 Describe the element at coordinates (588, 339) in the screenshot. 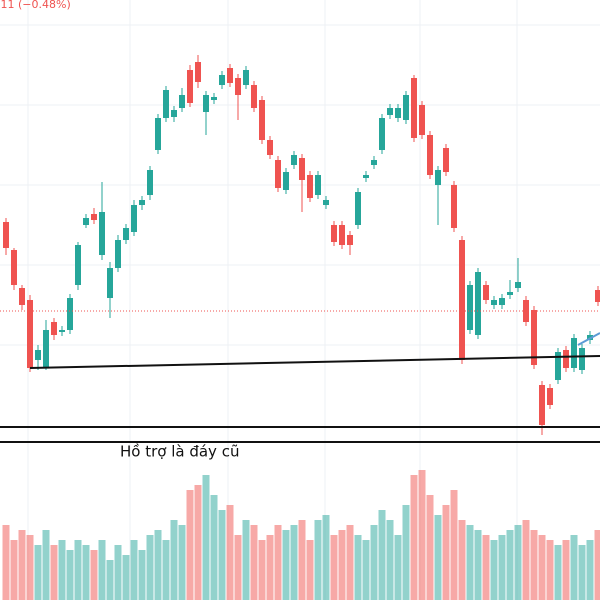

I see `arrow-line` at that location.